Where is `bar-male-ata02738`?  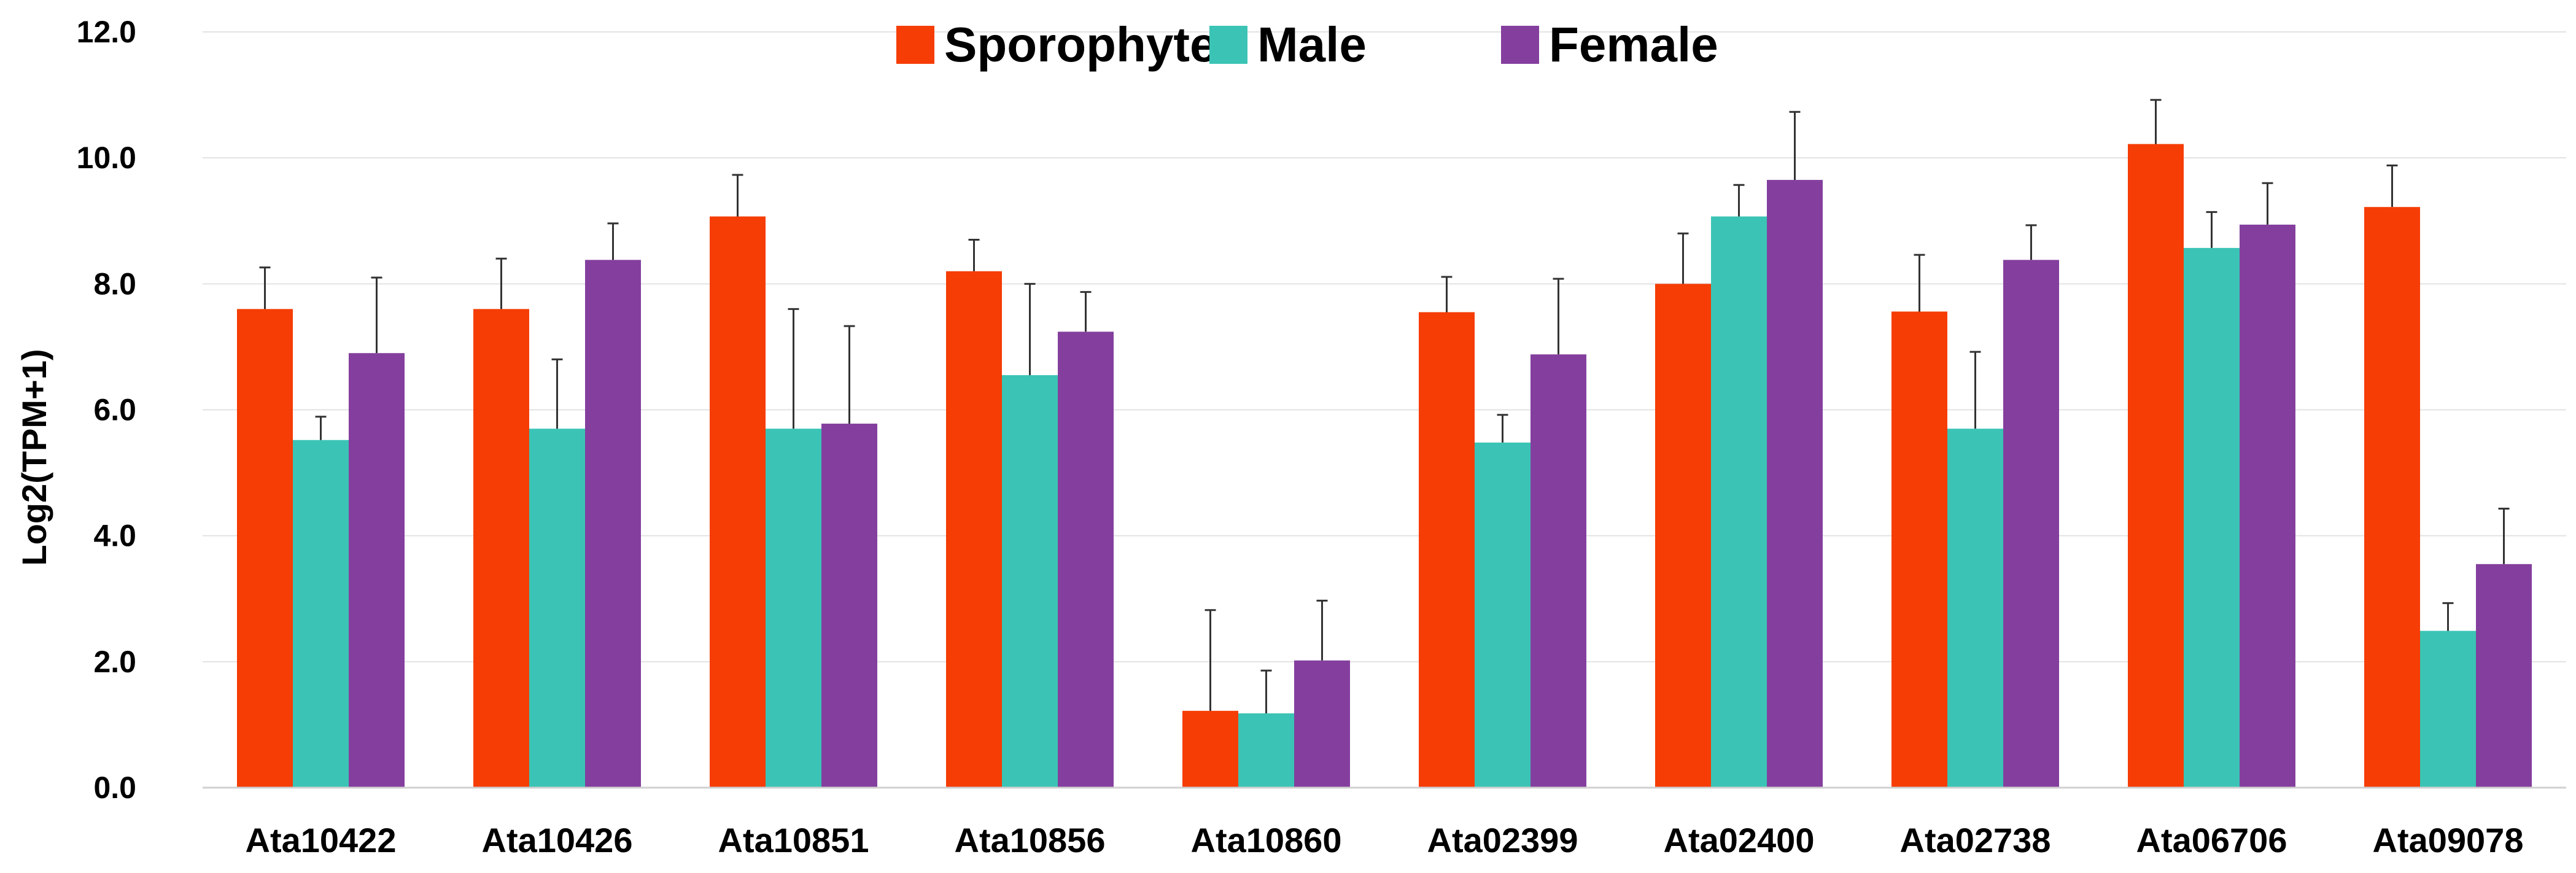
bar-male-ata02738 is located at coordinates (1975, 608).